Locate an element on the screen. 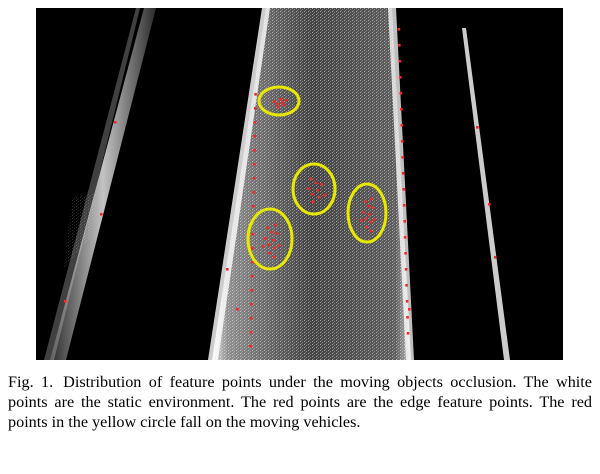 This screenshot has width=600, height=474. moving-vehicle-annotations is located at coordinates (317, 178).